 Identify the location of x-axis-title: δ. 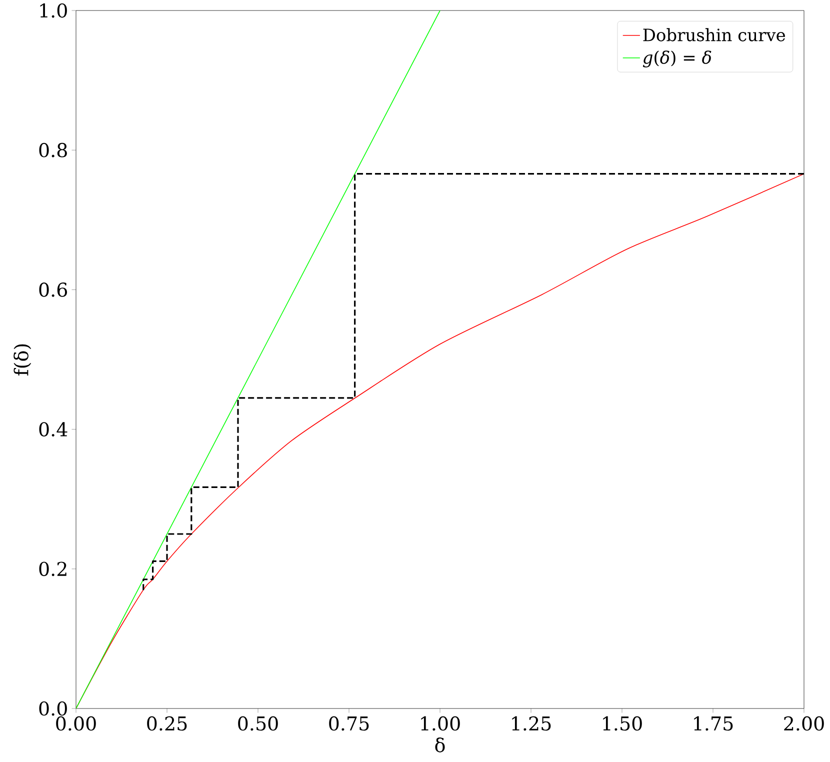
(440, 745).